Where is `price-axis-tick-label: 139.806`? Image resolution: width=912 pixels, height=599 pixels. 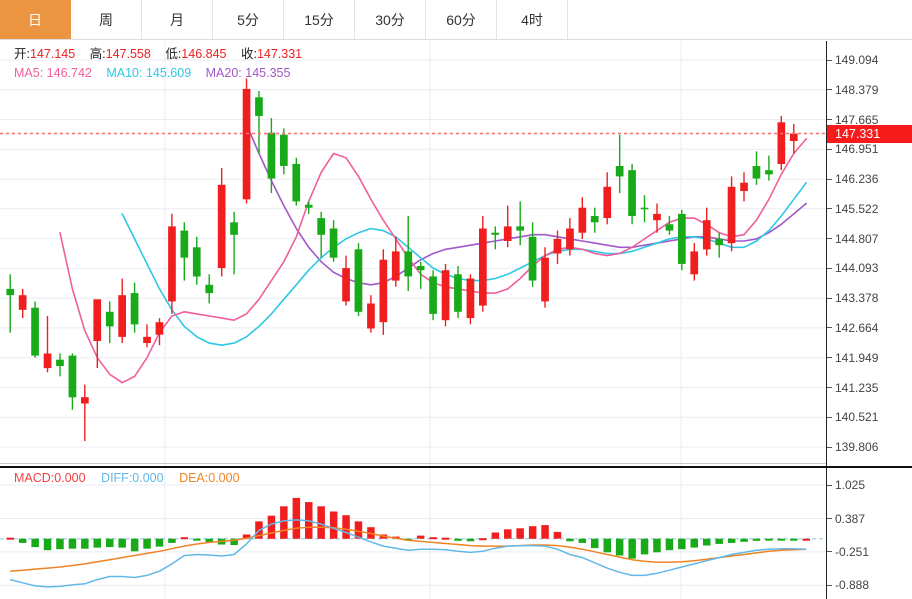 price-axis-tick-label: 139.806 is located at coordinates (857, 447).